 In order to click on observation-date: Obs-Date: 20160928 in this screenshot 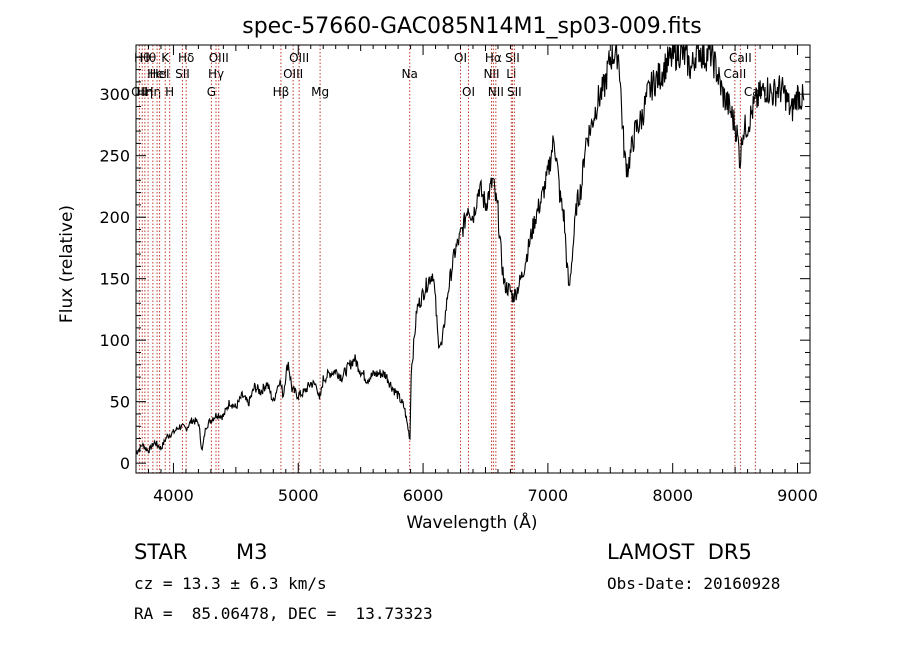, I will do `click(694, 583)`.